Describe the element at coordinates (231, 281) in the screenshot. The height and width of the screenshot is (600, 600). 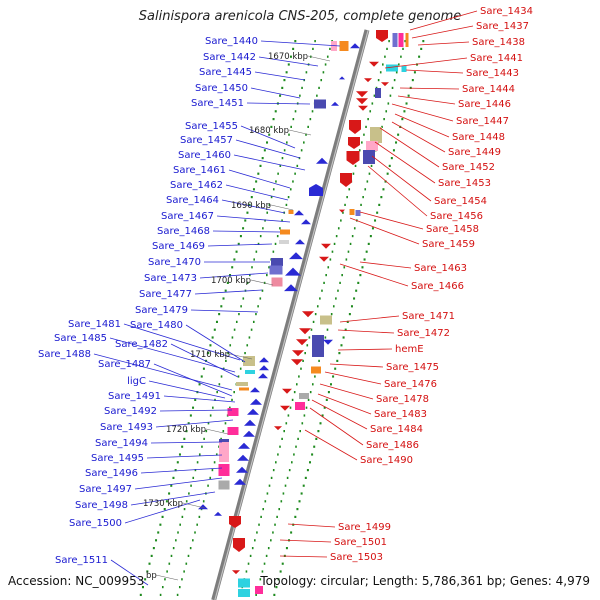
I see `scale-label: 1700 kbp` at that location.